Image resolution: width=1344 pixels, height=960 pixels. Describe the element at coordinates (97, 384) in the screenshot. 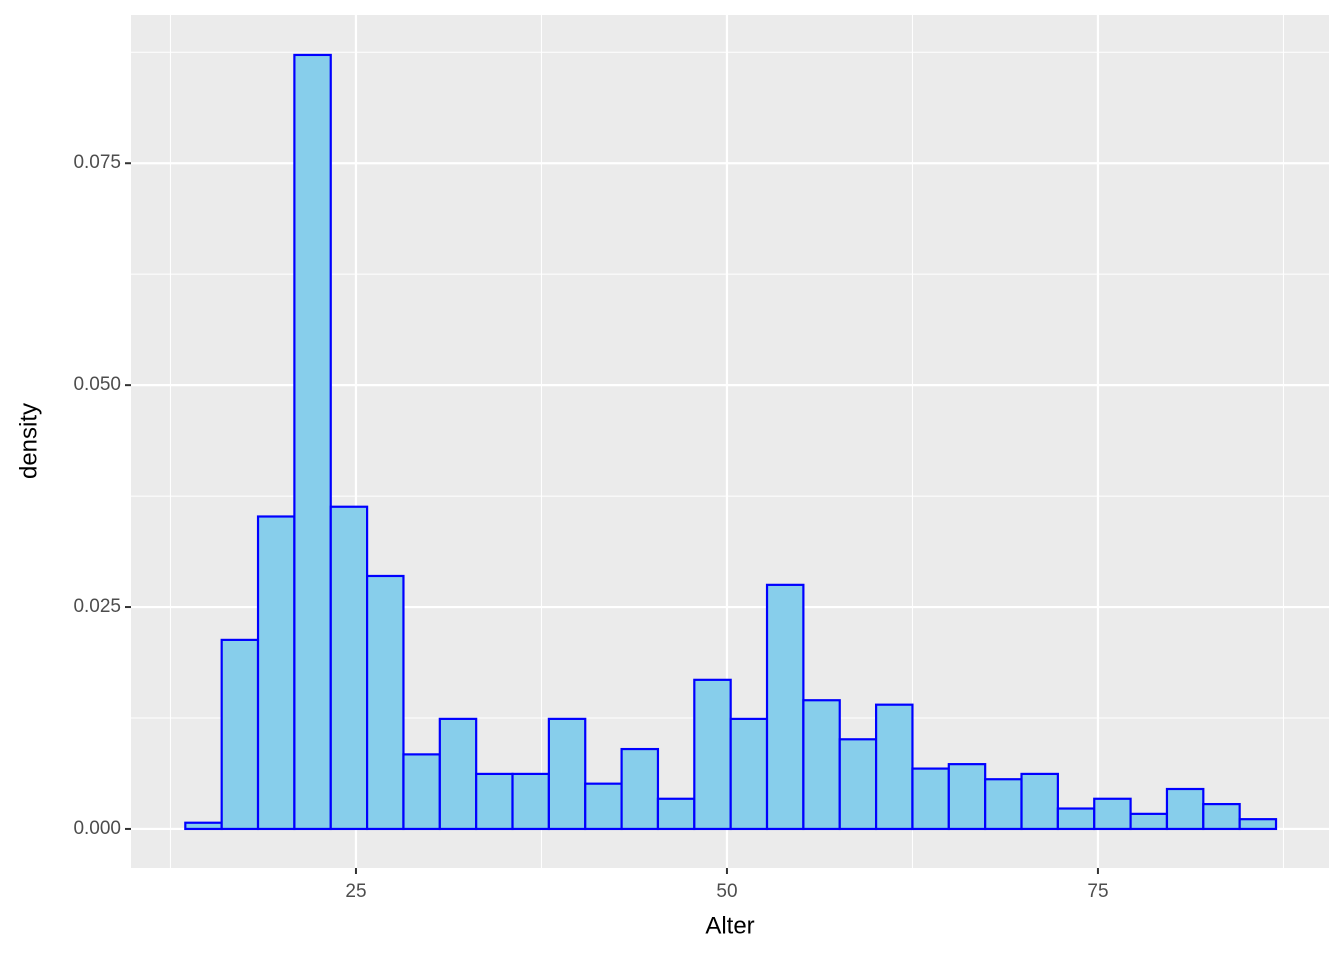

I see `y-tick-label: 0.050` at that location.